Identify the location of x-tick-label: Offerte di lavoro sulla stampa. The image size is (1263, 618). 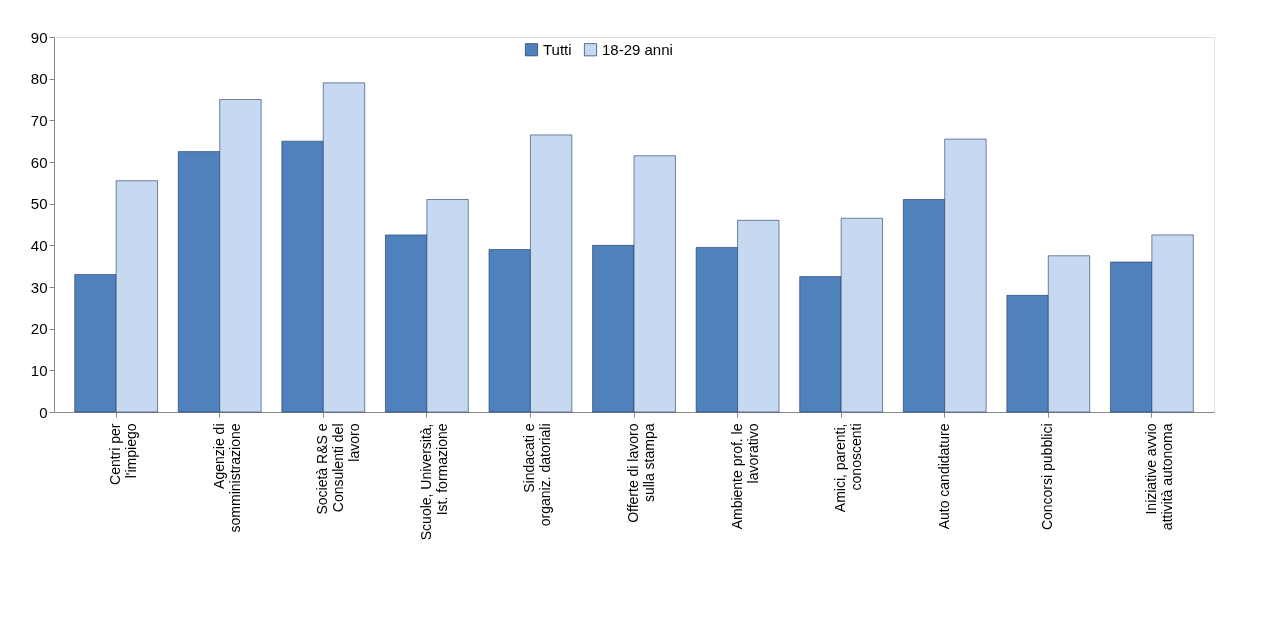
(641, 473).